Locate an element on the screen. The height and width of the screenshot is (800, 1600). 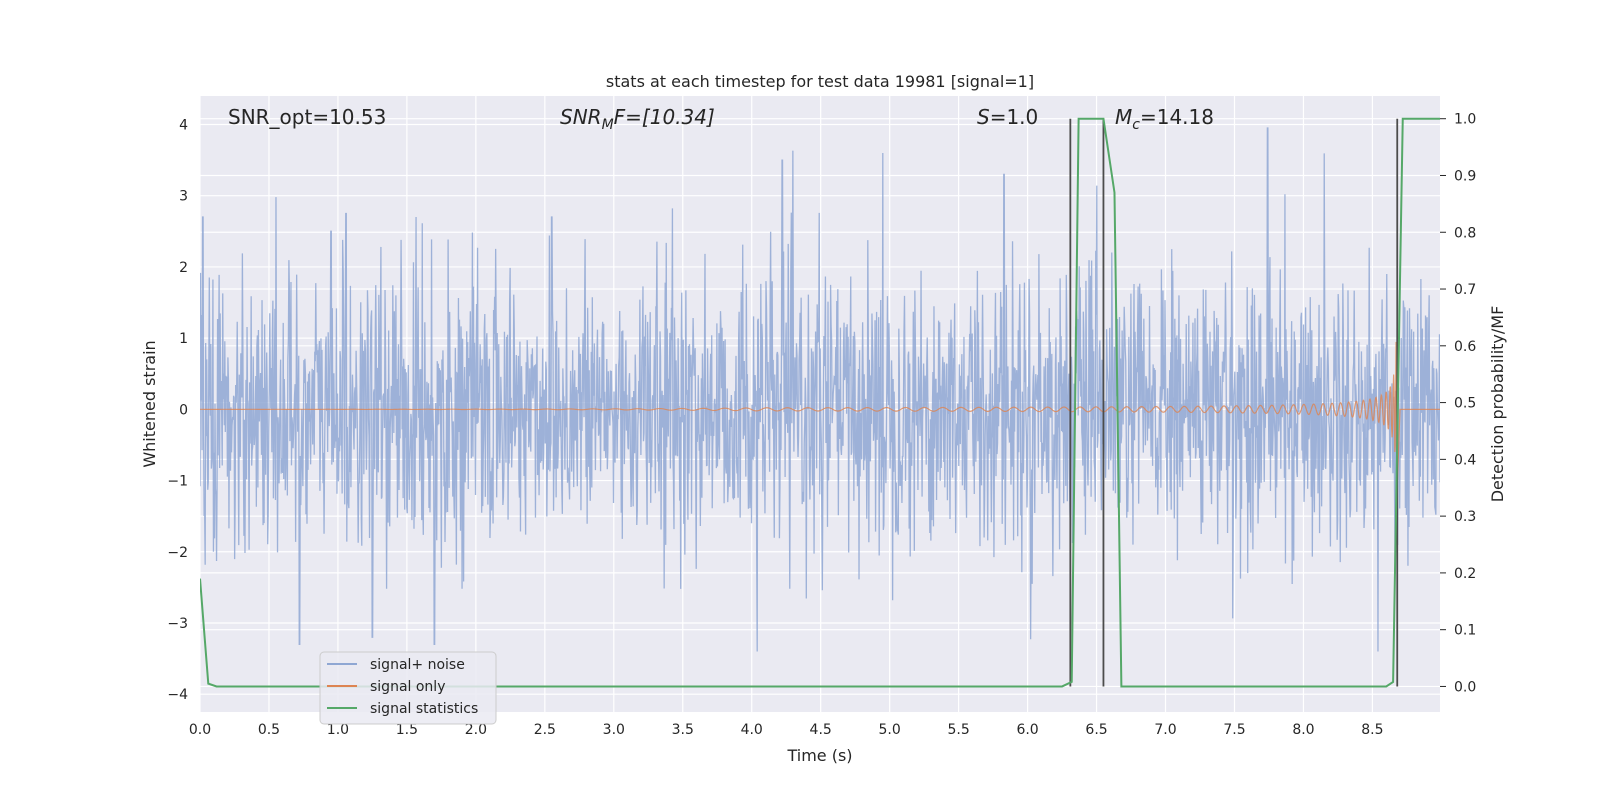
y-left-tick-label: 0 is located at coordinates (183, 410).